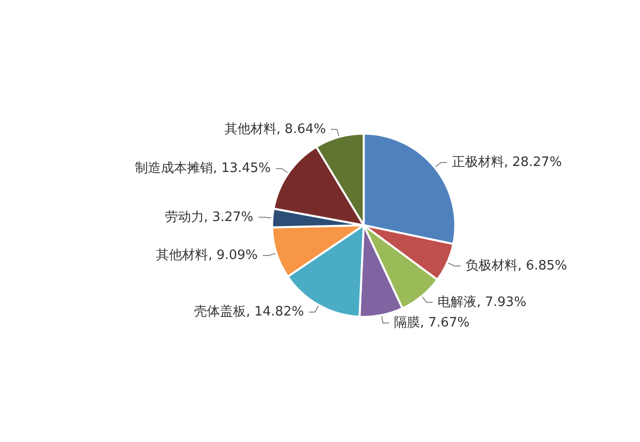  Describe the element at coordinates (249, 312) in the screenshot. I see `slice-label: 壳体盖板, 14.82%` at that location.